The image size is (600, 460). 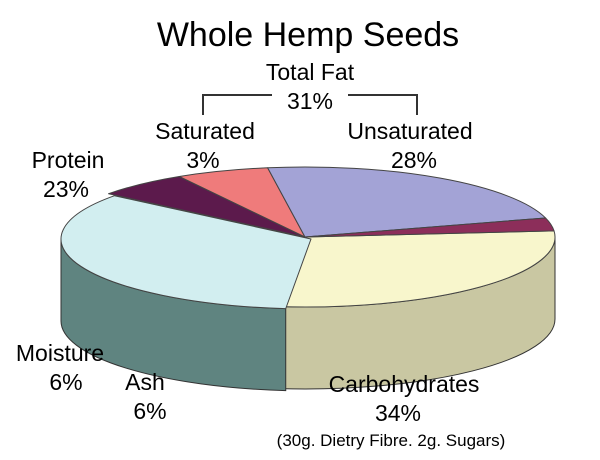 What do you see at coordinates (68, 160) in the screenshot?
I see `slice-label-protein: Protein` at bounding box center [68, 160].